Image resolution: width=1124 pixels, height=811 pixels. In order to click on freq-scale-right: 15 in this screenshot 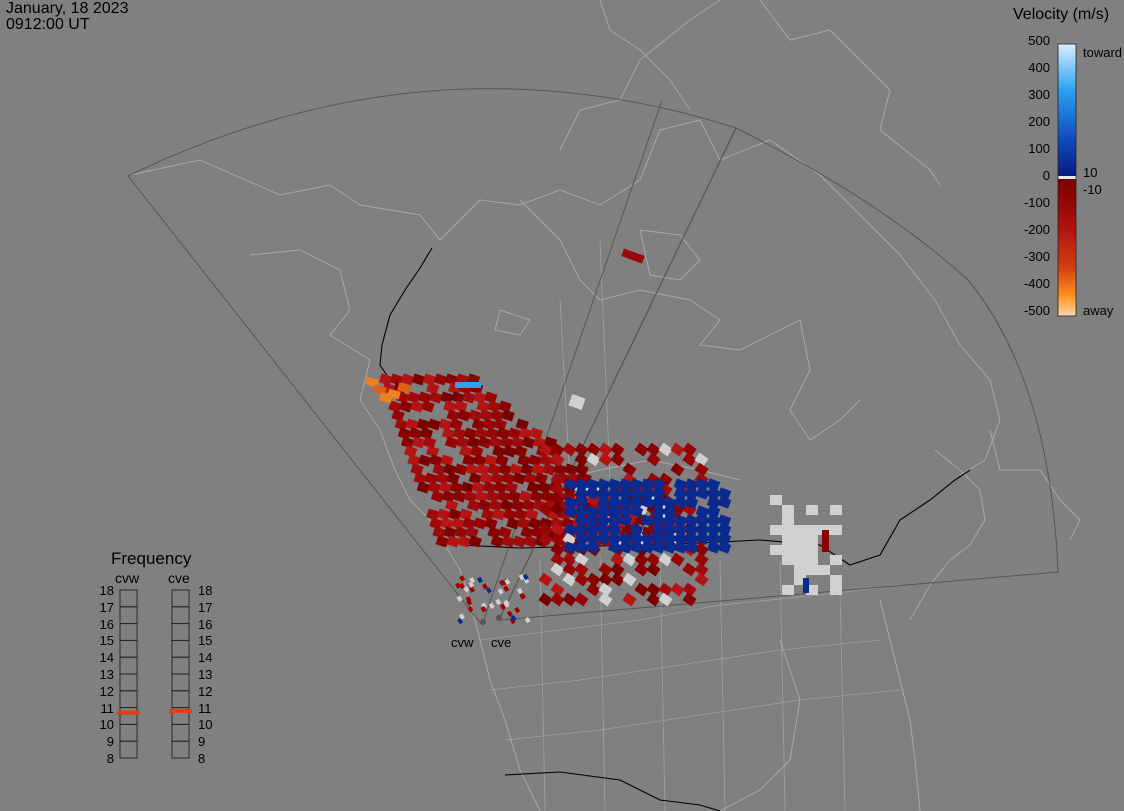, I will do `click(205, 641)`.